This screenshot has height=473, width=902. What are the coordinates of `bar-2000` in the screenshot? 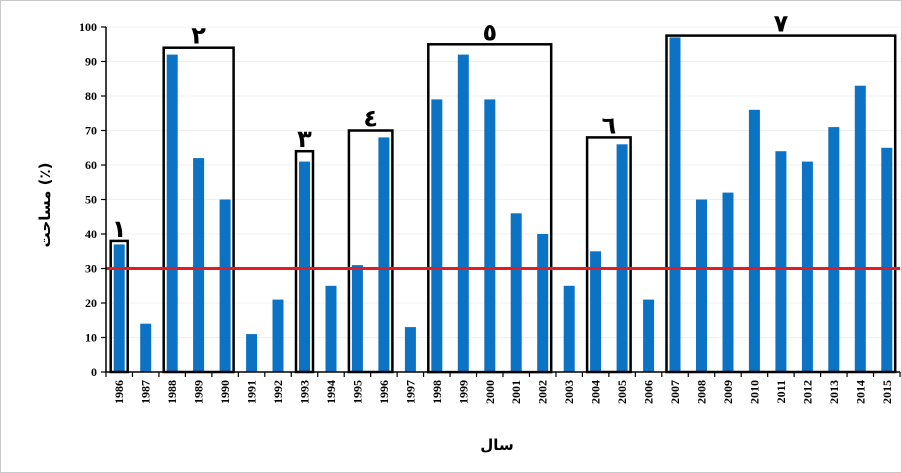 It's located at (490, 236).